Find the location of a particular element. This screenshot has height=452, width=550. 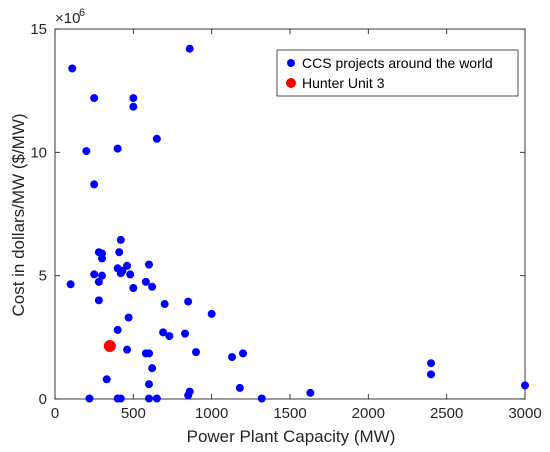

y-tick-label: 0 is located at coordinates (43, 399).